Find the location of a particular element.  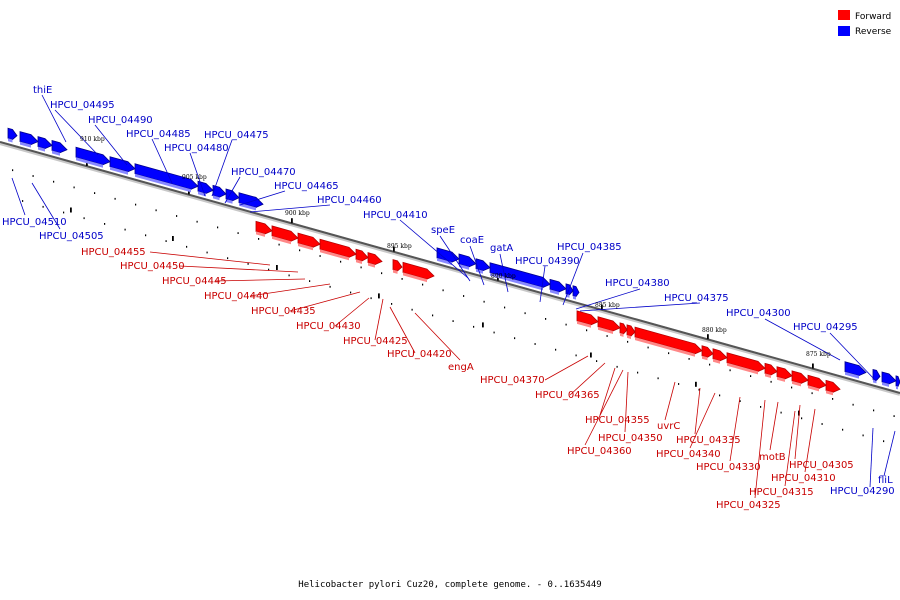

gene-label-HPCU_04315: HPCU_04315 is located at coordinates (781, 492).